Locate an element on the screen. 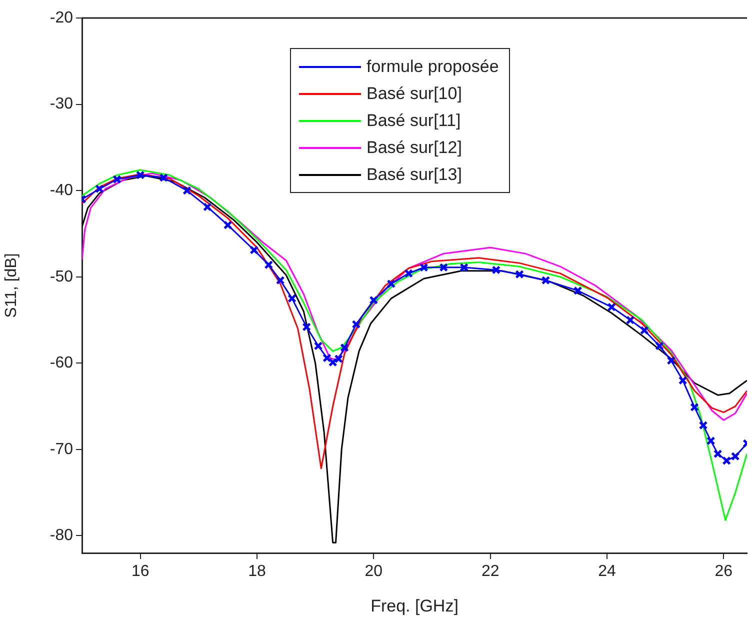 The image size is (754, 617). x-tick-label: 26 is located at coordinates (723, 571).